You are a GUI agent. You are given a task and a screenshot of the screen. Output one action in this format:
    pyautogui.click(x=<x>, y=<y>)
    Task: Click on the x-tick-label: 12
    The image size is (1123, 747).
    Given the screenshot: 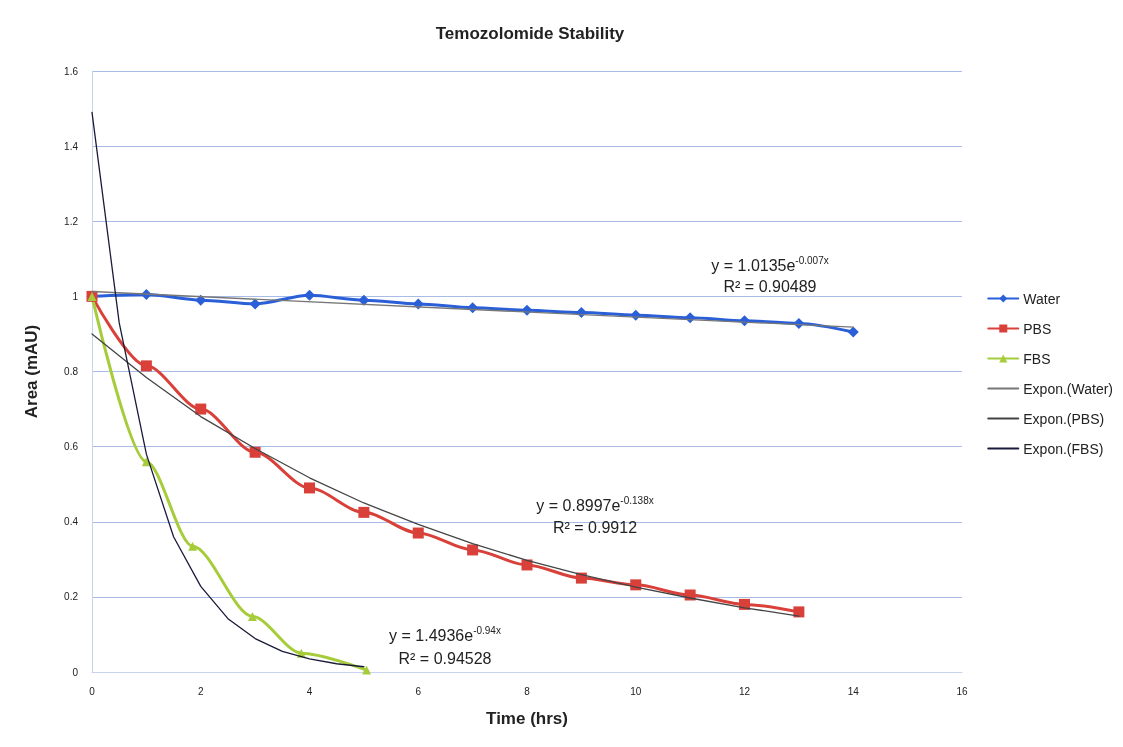 What is the action you would take?
    pyautogui.click(x=744, y=691)
    